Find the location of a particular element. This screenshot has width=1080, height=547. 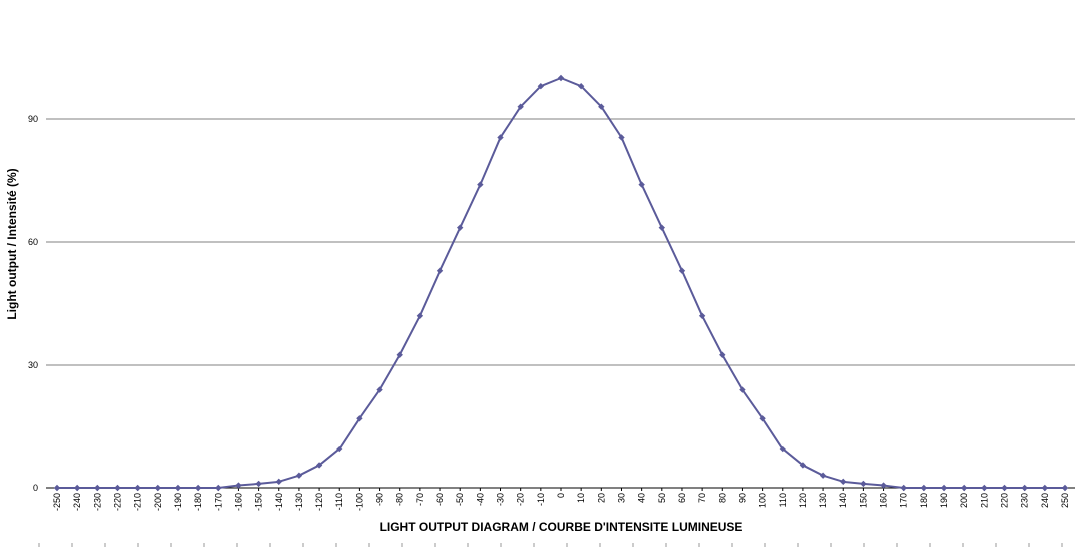

x-tick-label: 230 is located at coordinates (1025, 500).